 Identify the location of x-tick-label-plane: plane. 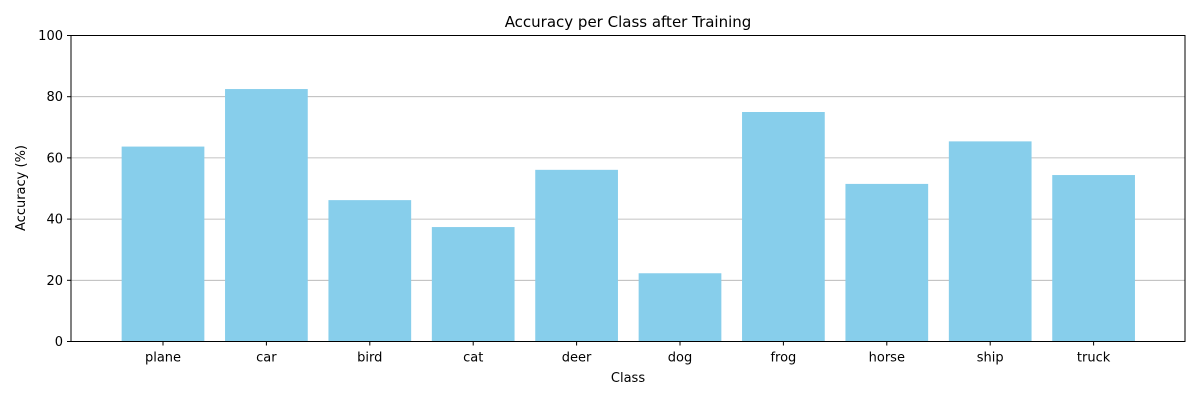
(163, 358).